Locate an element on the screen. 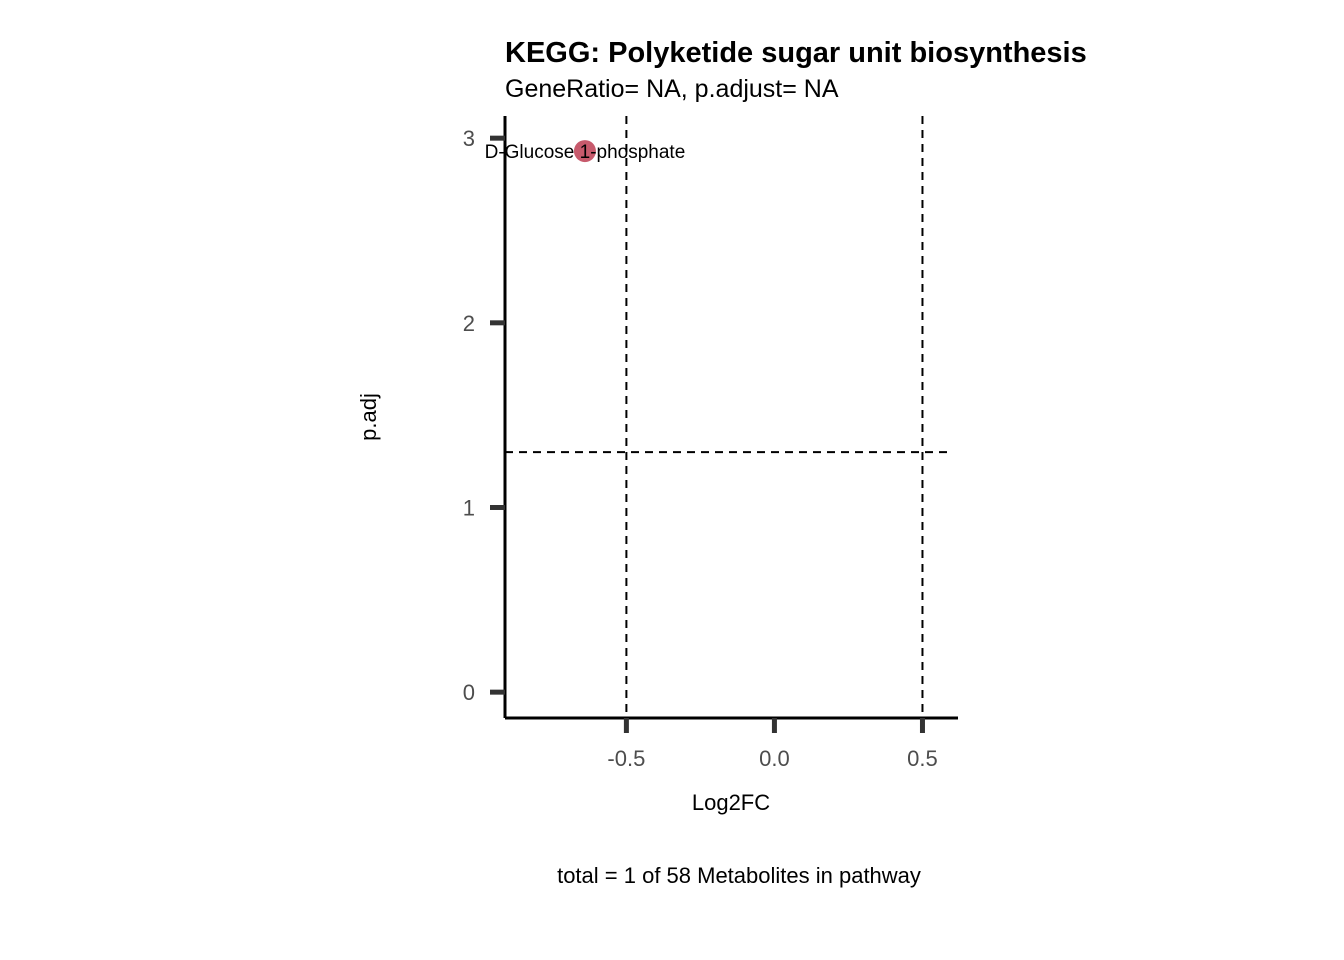 This screenshot has height=960, width=1344. data-points: D-Glucose 1-phosphate is located at coordinates (585, 151).